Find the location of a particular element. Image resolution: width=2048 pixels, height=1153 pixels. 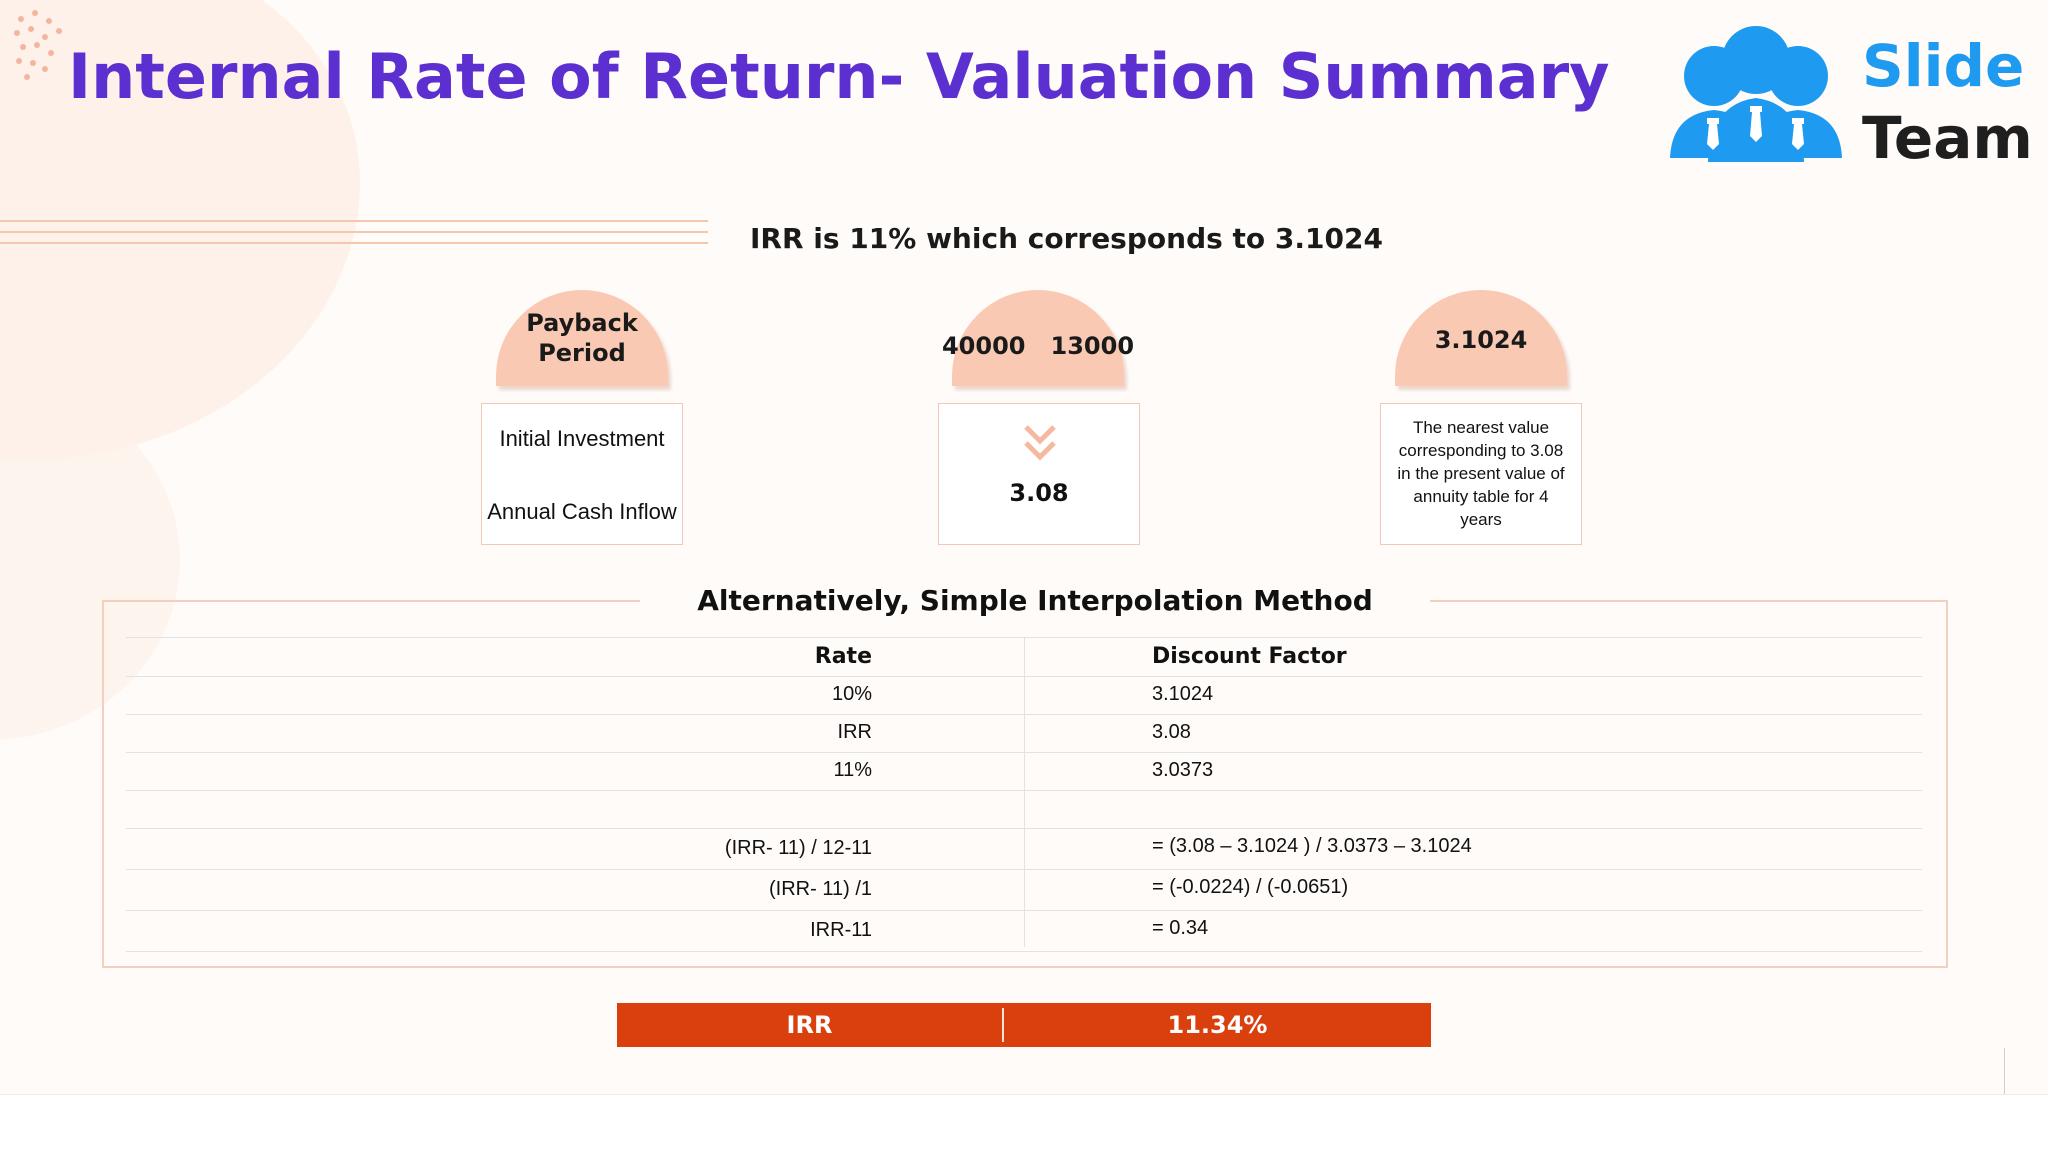

formula-right-cell: = (-0.0224) / (-0.0651) is located at coordinates (1250, 887).